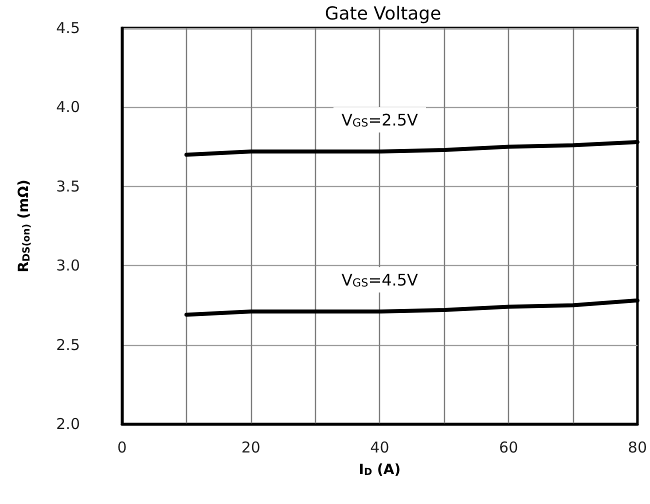 This screenshot has width=650, height=504. What do you see at coordinates (24, 226) in the screenshot?
I see `y-axis-title: RDS(on) (mΩ)` at bounding box center [24, 226].